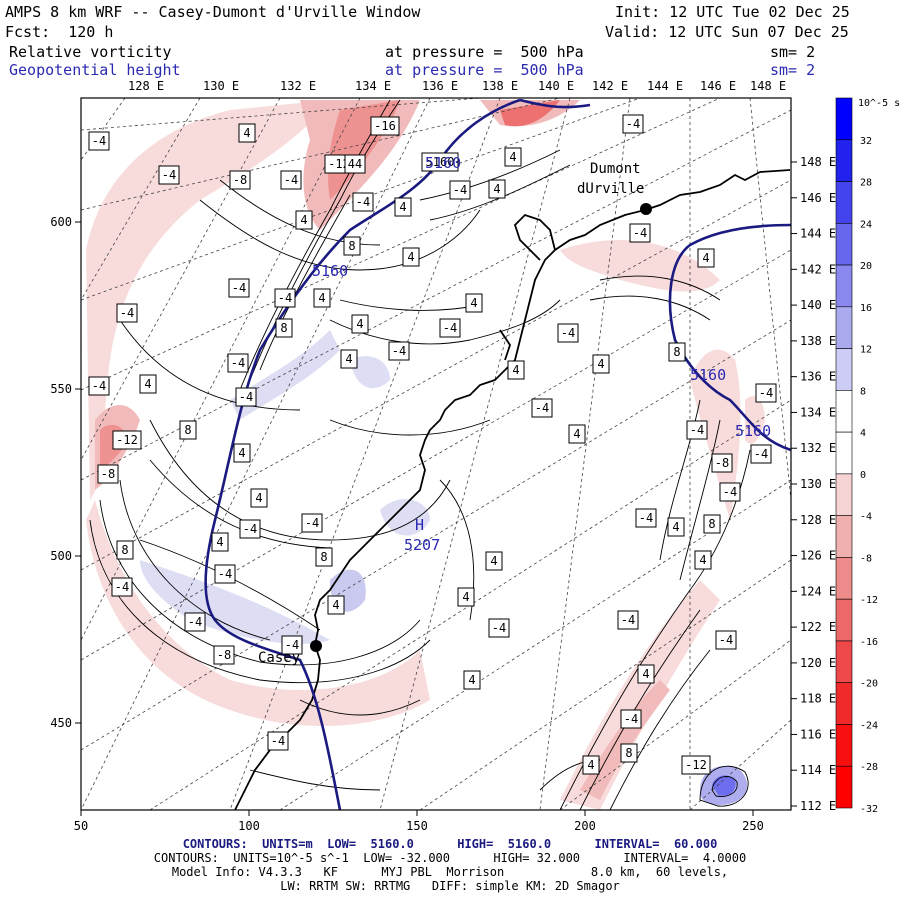 The image size is (900, 900). What do you see at coordinates (61, 556) in the screenshot?
I see `y-tick-label: 500` at bounding box center [61, 556].